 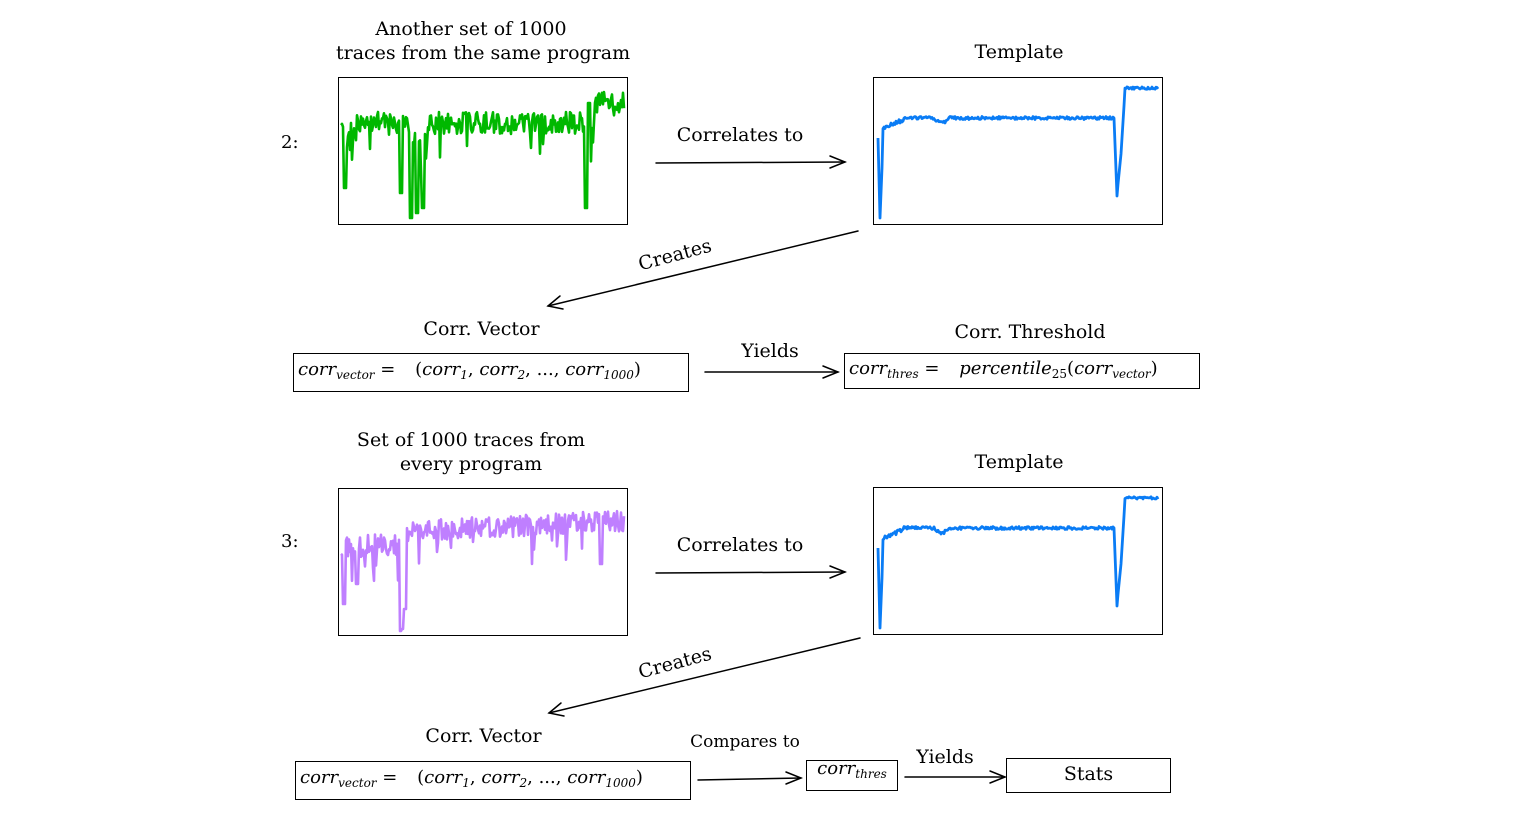 I want to click on step2-traces-plot, so click(x=483, y=151).